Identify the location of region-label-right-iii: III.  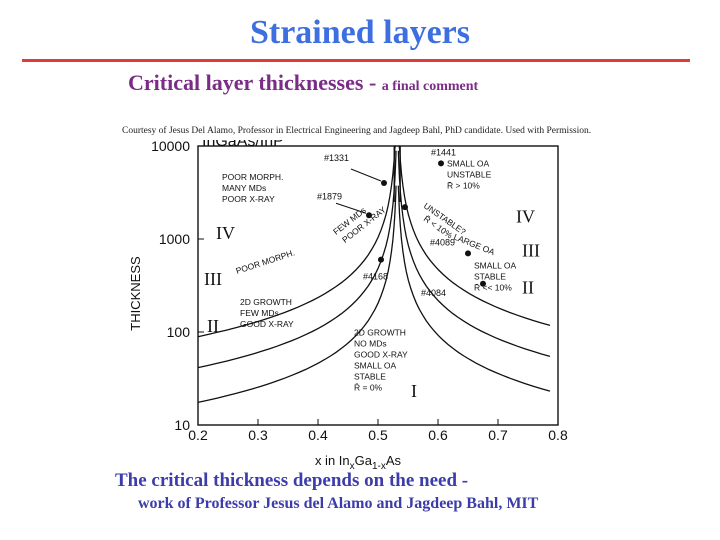
(531, 250).